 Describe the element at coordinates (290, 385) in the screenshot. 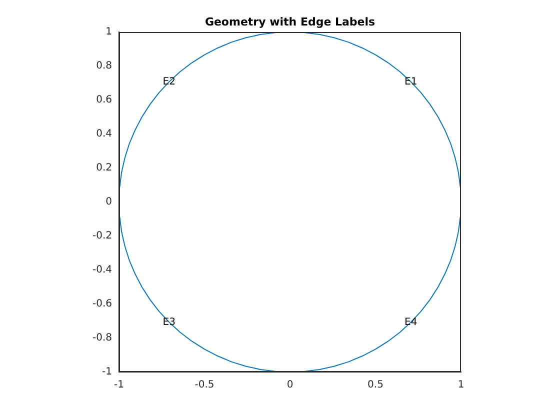

I see `x-tick-label: 0` at that location.